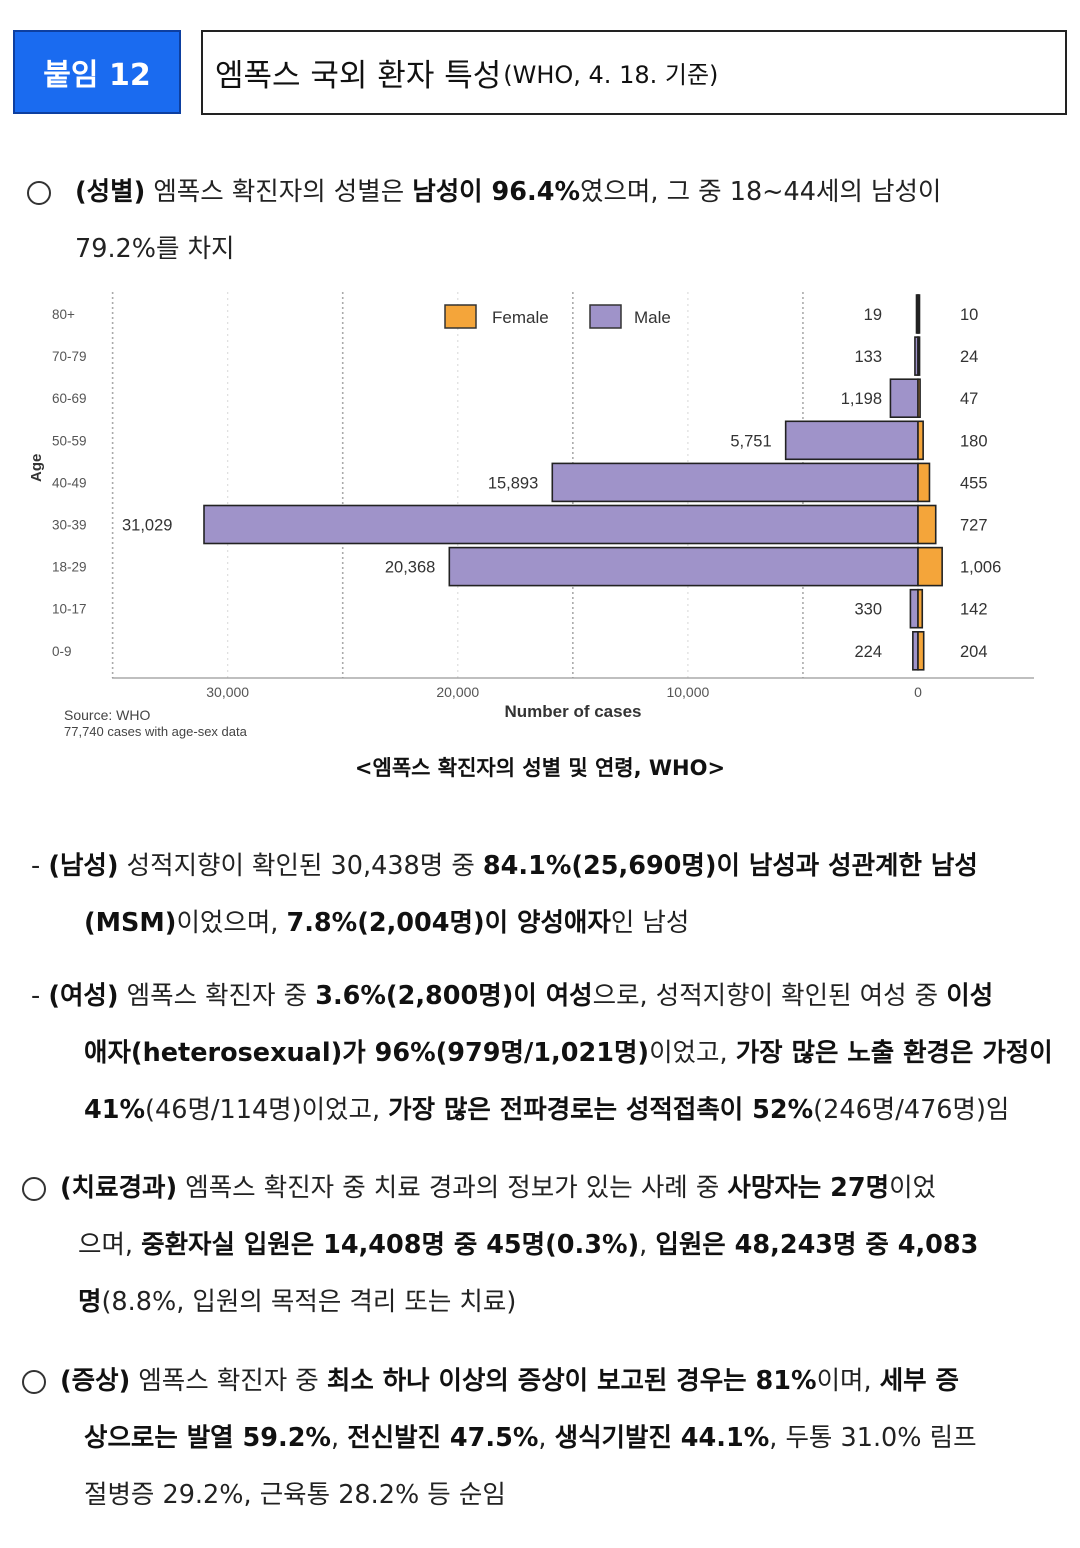 The width and height of the screenshot is (1080, 1548). What do you see at coordinates (231, 923) in the screenshot?
I see `male-text-2: 이었으며,` at bounding box center [231, 923].